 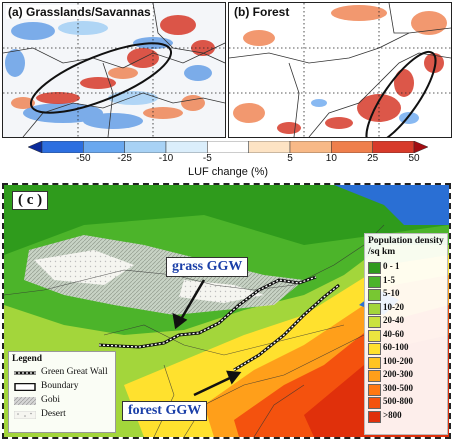 I want to click on legend-item-green-great-wall: Green Great Wall, so click(x=62, y=373).